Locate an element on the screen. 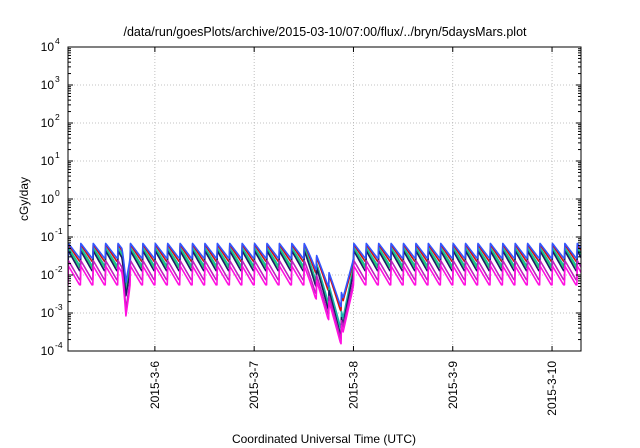  y-tick-exponent: 1 is located at coordinates (57, 155).